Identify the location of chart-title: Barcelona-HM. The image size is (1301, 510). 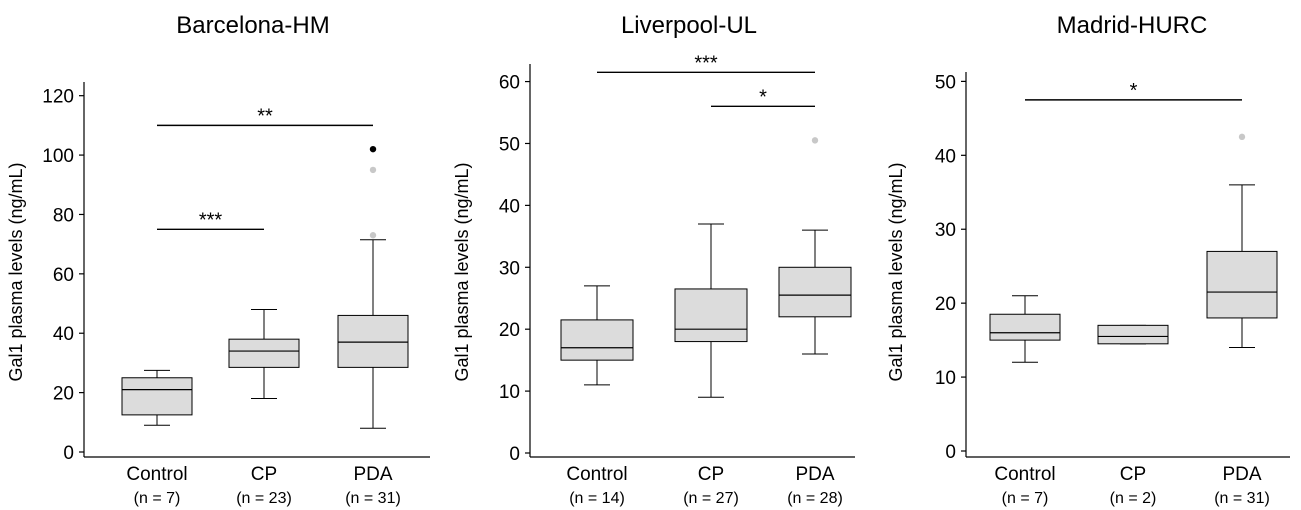
(252, 25).